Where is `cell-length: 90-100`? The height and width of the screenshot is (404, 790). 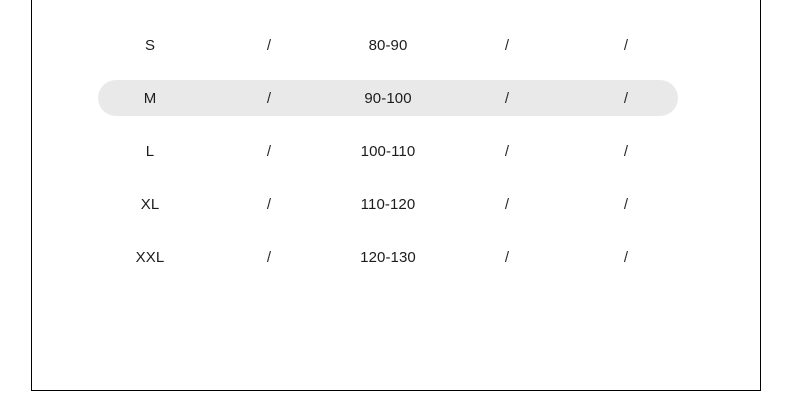 cell-length: 90-100 is located at coordinates (388, 98).